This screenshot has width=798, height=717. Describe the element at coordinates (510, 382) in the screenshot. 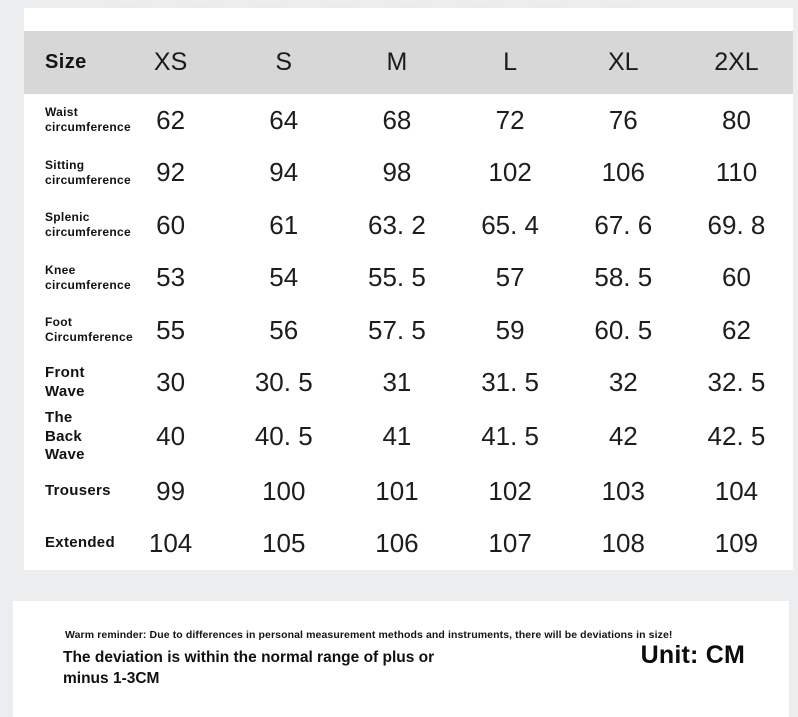

I see `cell-value: 31. 5` at that location.